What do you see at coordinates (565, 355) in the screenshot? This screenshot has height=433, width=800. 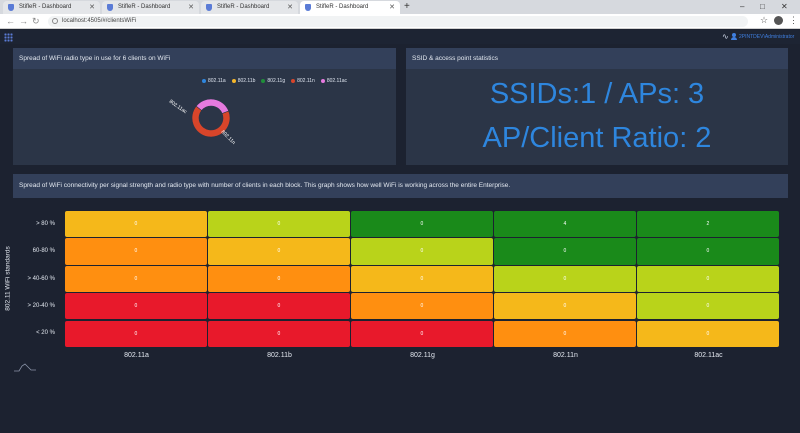 I see `heatmap-column-label: 802.11n` at bounding box center [565, 355].